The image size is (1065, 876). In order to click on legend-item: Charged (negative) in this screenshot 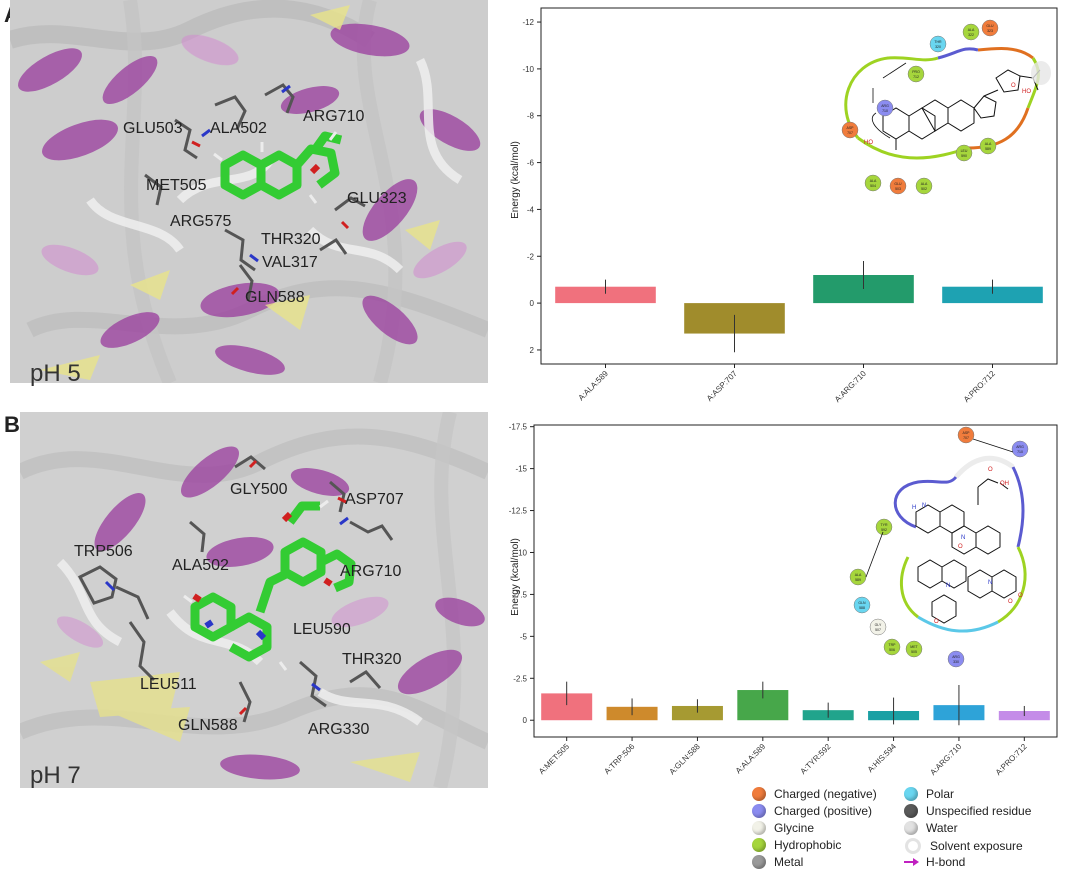, I will do `click(814, 794)`.